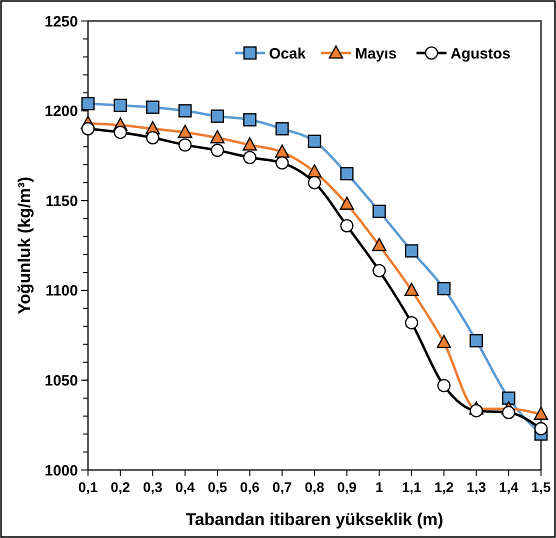 This screenshot has width=556, height=538. What do you see at coordinates (541, 487) in the screenshot?
I see `x-tick-label: 1,5` at bounding box center [541, 487].